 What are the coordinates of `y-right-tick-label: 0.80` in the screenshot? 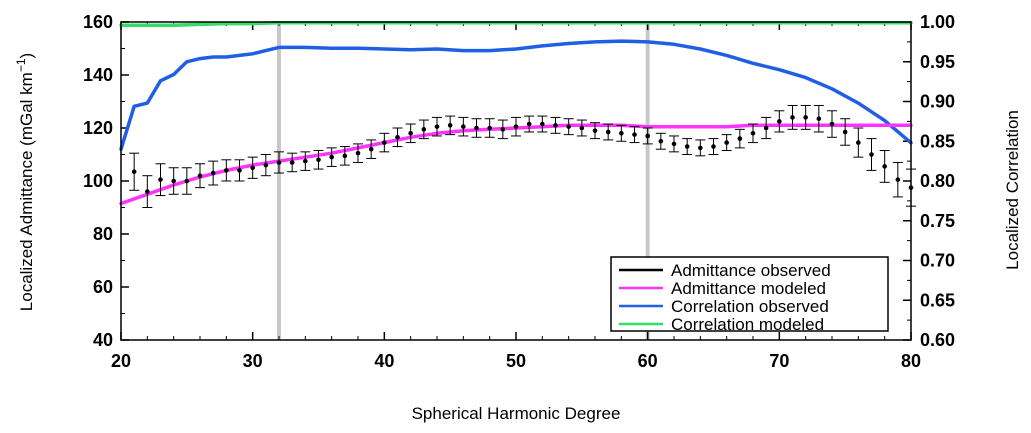 It's located at (937, 181).